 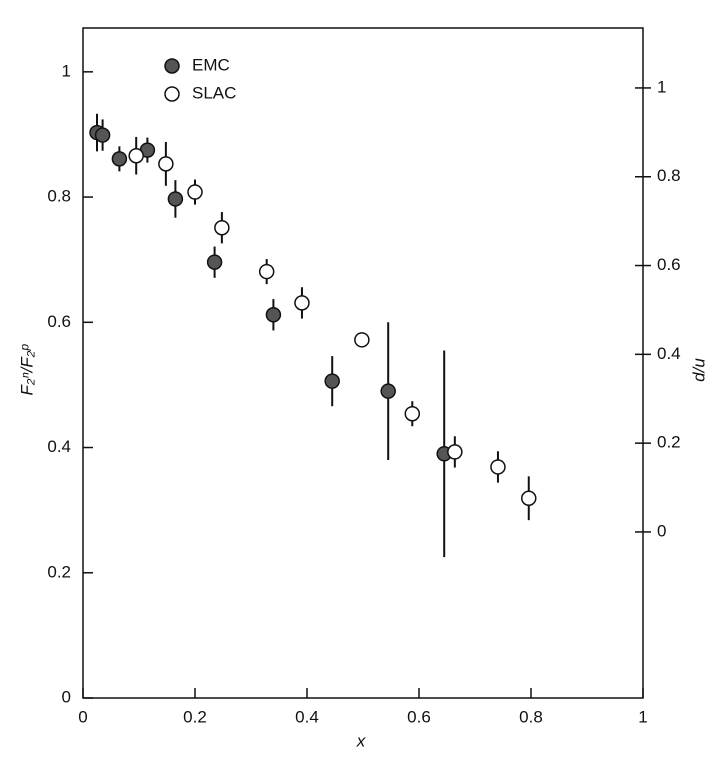 What do you see at coordinates (59, 446) in the screenshot?
I see `y-tick-label: 0.4` at bounding box center [59, 446].